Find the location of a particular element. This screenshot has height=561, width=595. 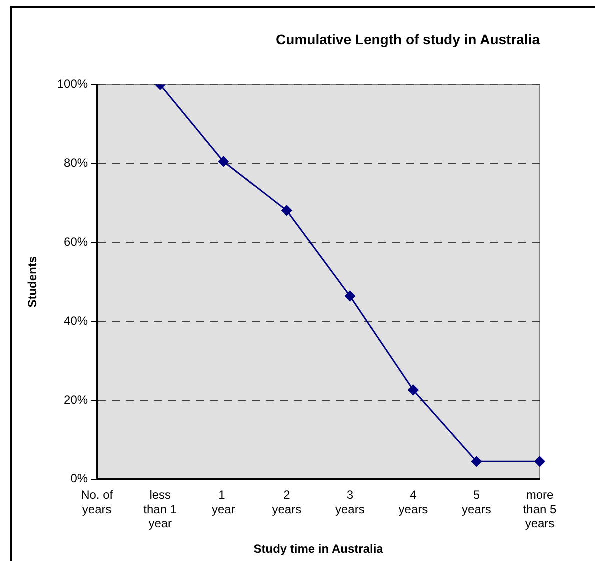

x-tick-label: 1 year is located at coordinates (224, 502).